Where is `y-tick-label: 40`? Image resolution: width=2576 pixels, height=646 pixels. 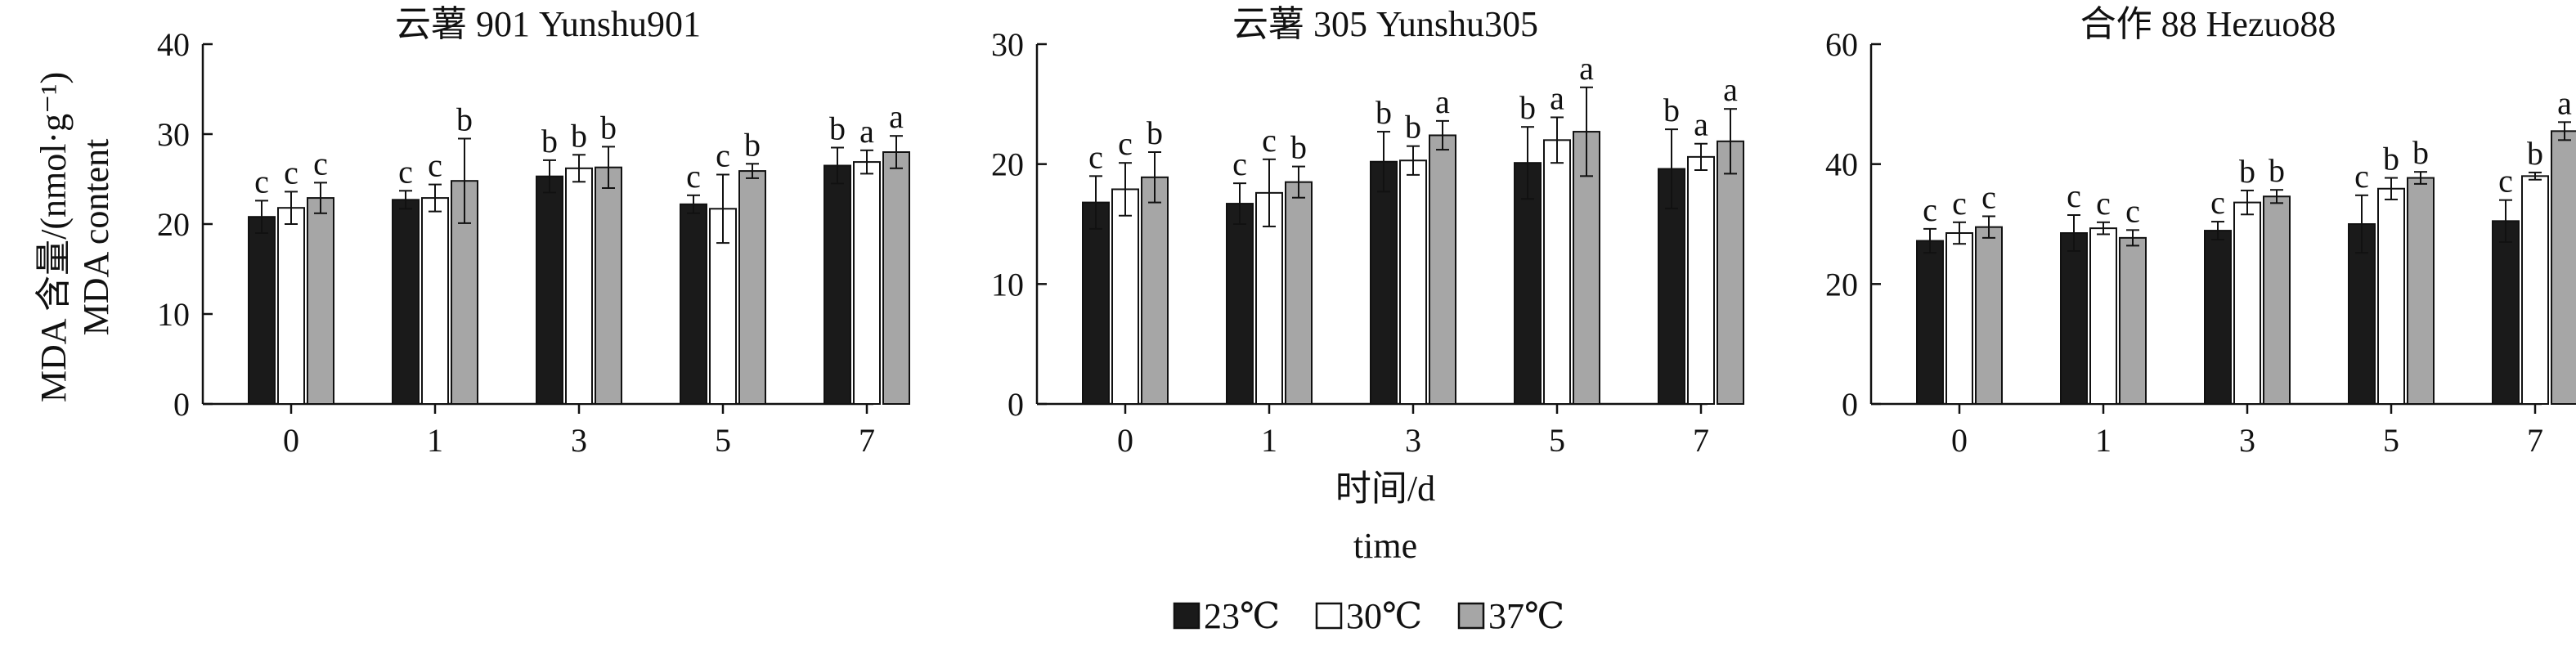
y-tick-label: 40 is located at coordinates (174, 44).